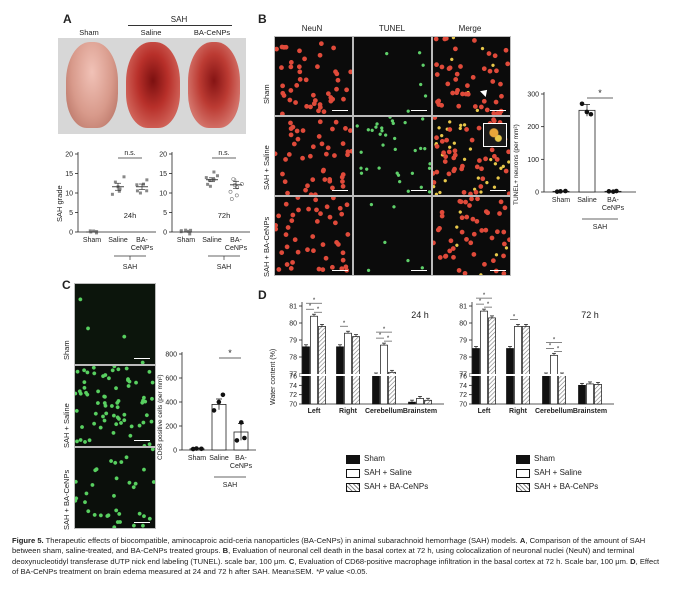  I want to click on y-tick-label: 77, so click(463, 375).